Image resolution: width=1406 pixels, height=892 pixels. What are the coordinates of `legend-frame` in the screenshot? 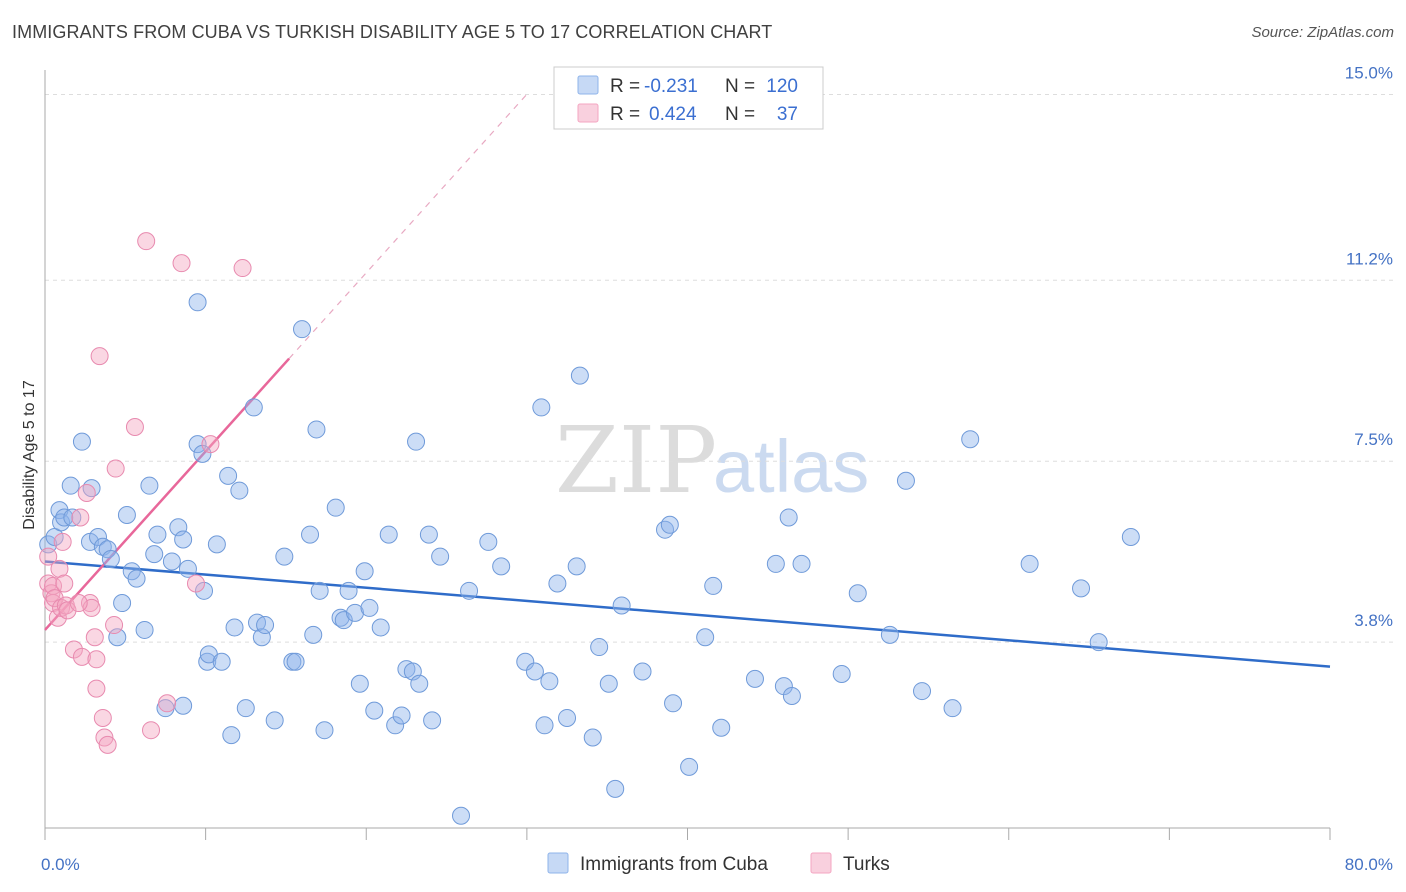 It's located at (688, 98).